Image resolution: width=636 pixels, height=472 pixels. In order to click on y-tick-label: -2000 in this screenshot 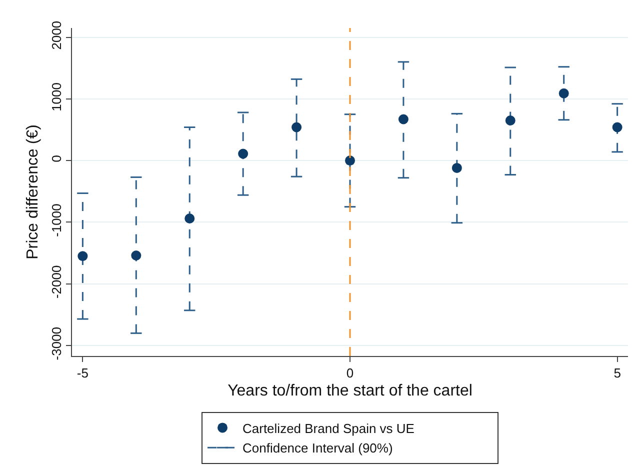, I will do `click(56, 282)`.